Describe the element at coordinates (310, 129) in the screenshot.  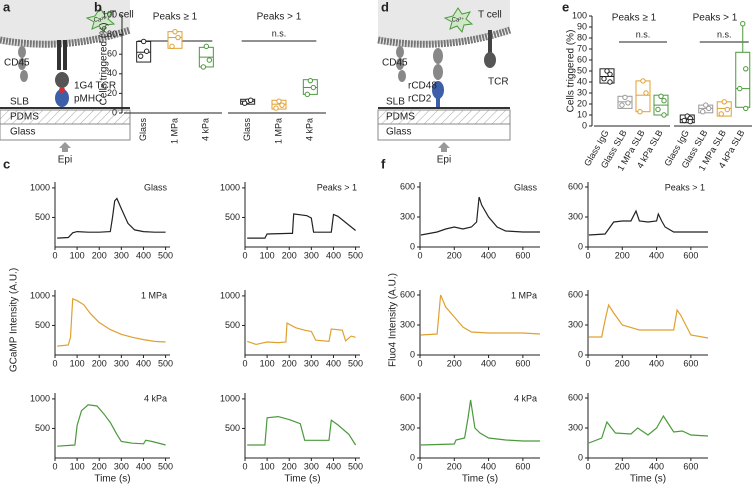
I see `x-tick-label: 4 kPa` at that location.